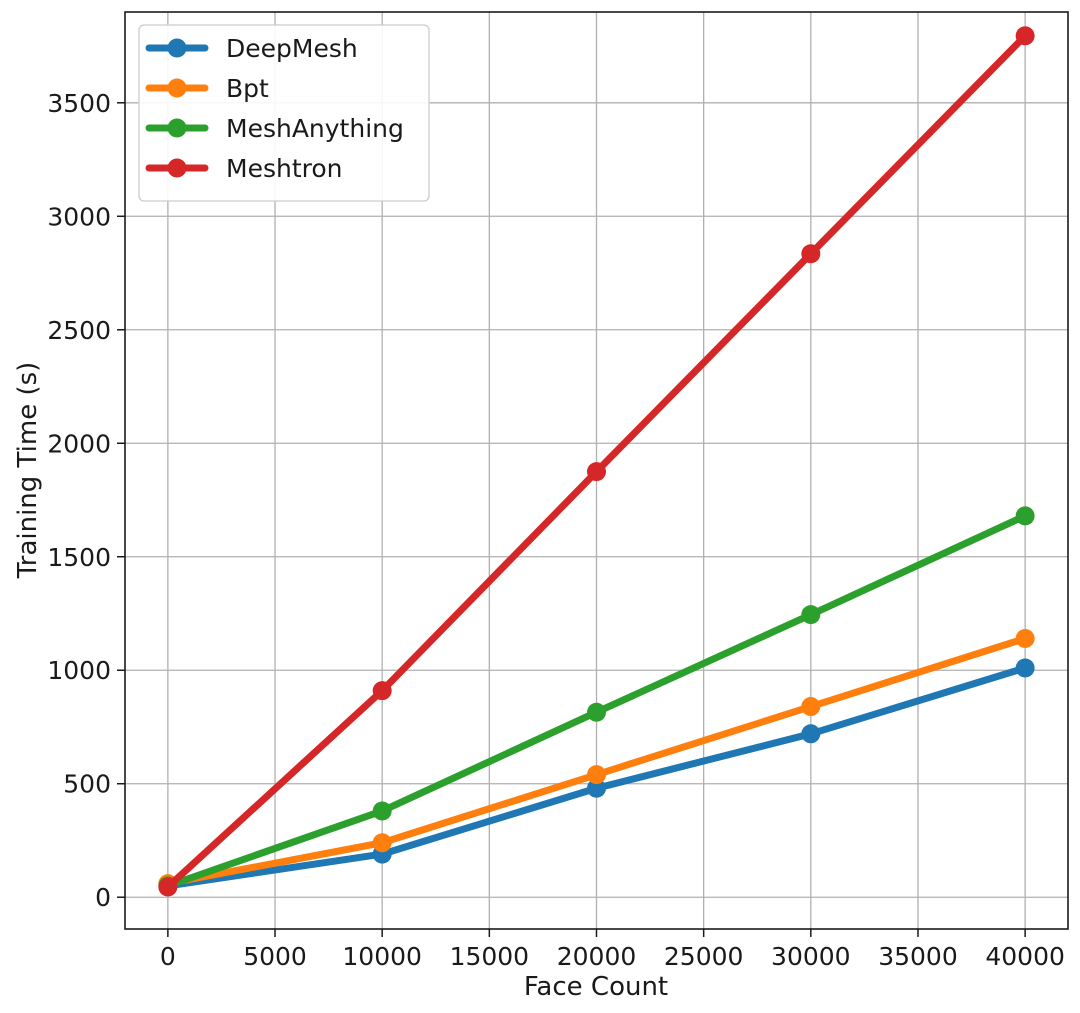 The height and width of the screenshot is (1013, 1080). Describe the element at coordinates (79, 670) in the screenshot. I see `y-tick-label: 1000` at that location.